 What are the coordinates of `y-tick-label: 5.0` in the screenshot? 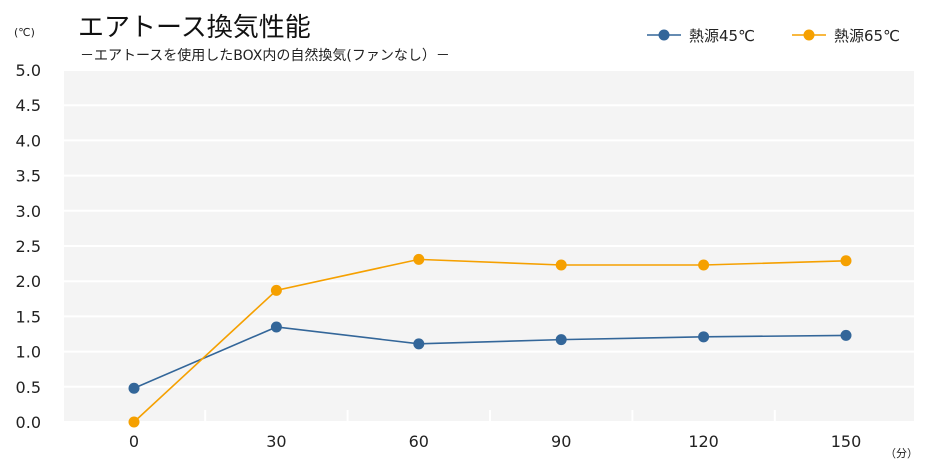 It's located at (28, 70).